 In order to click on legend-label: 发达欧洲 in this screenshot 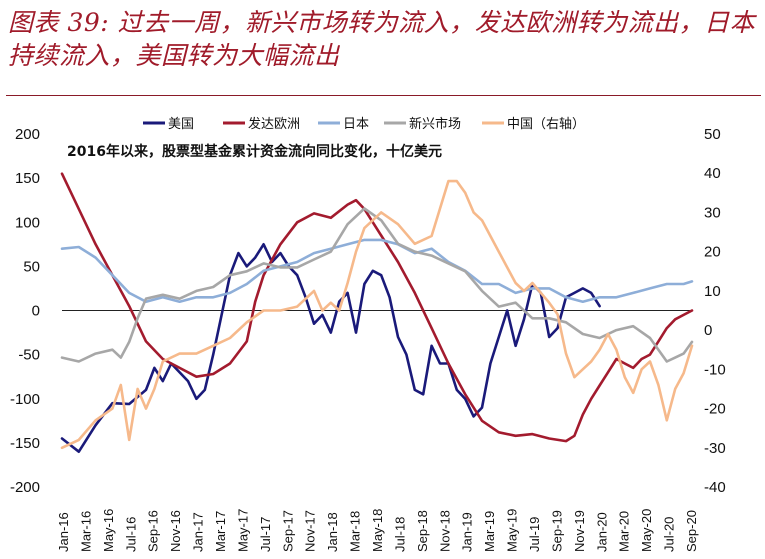, I will do `click(274, 124)`.